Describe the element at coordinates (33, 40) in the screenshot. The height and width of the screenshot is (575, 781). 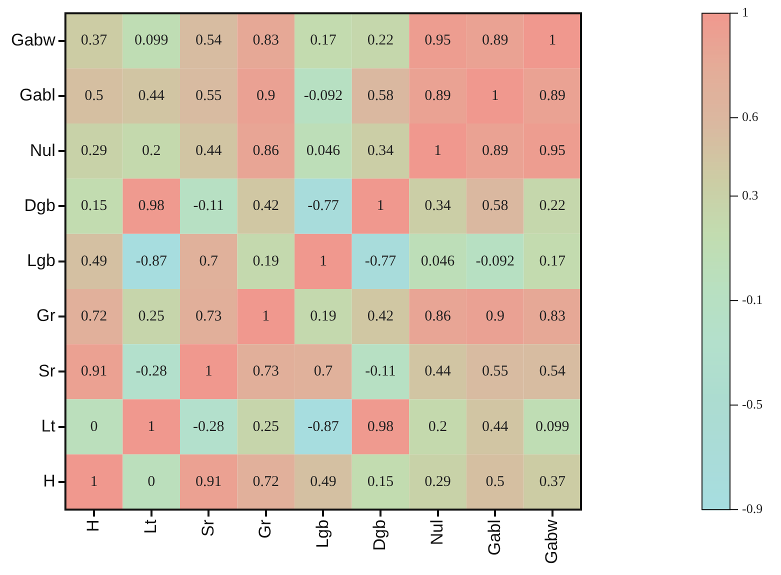
I see `y-tick-label: Gabw` at that location.